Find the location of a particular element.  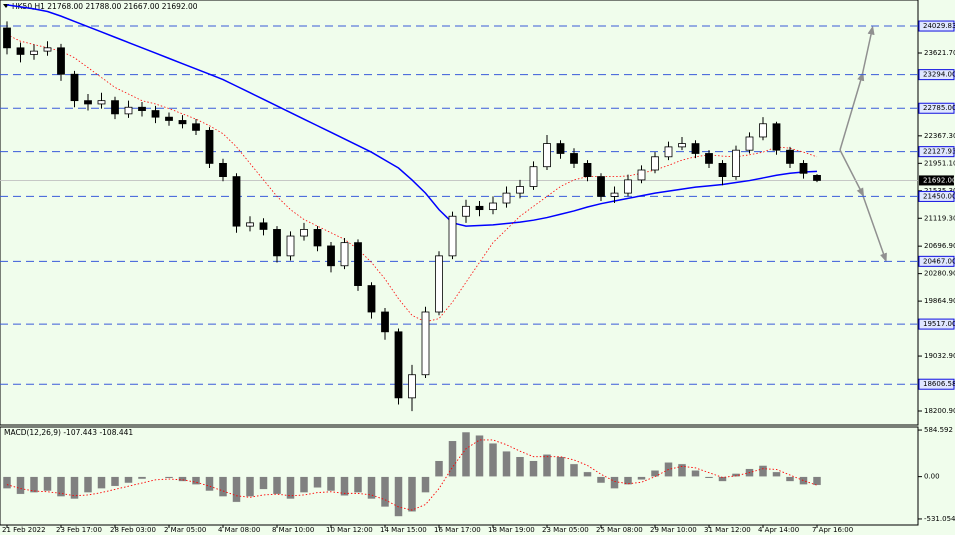

current-price-label: 21692.00 is located at coordinates (939, 180).